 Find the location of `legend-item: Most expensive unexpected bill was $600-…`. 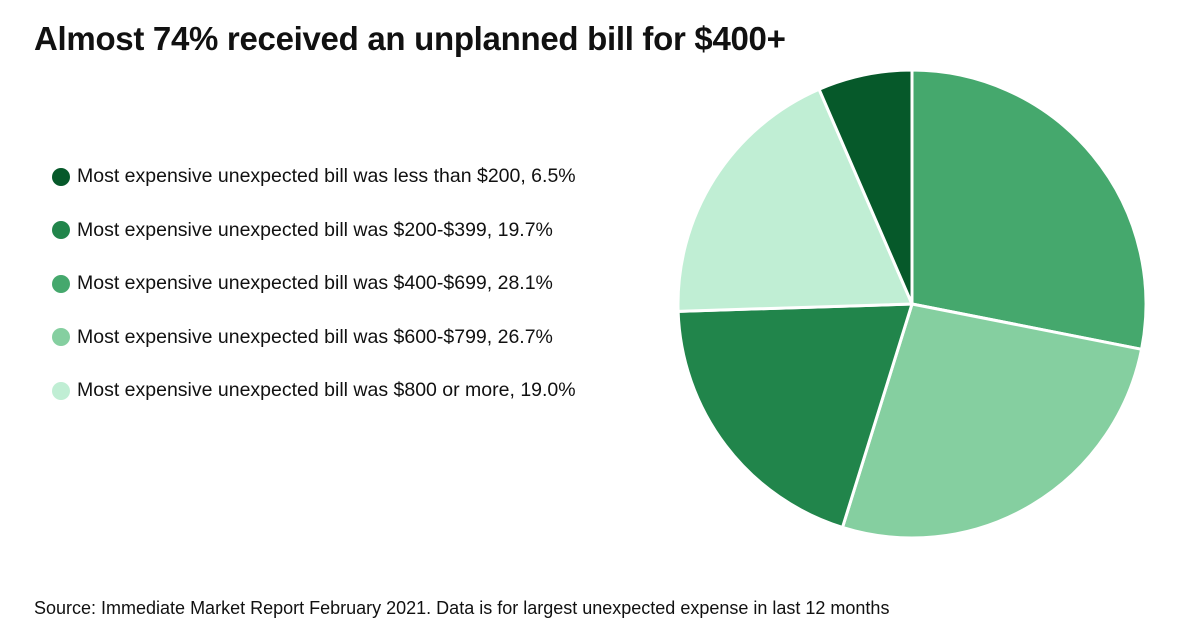

legend-item: Most expensive unexpected bill was $600-… is located at coordinates (314, 338).